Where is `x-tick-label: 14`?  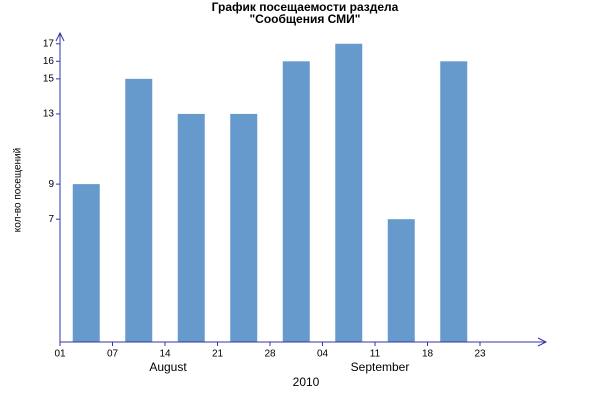
x-tick-label: 14 is located at coordinates (165, 354).